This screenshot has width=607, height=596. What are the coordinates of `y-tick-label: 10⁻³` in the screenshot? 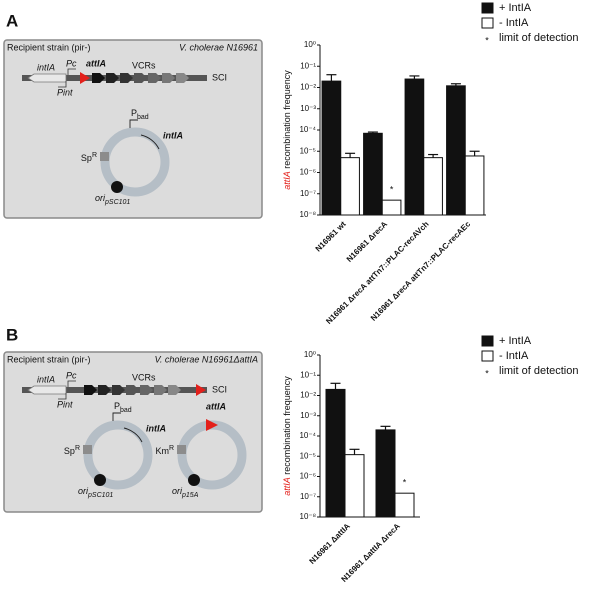 It's located at (308, 108).